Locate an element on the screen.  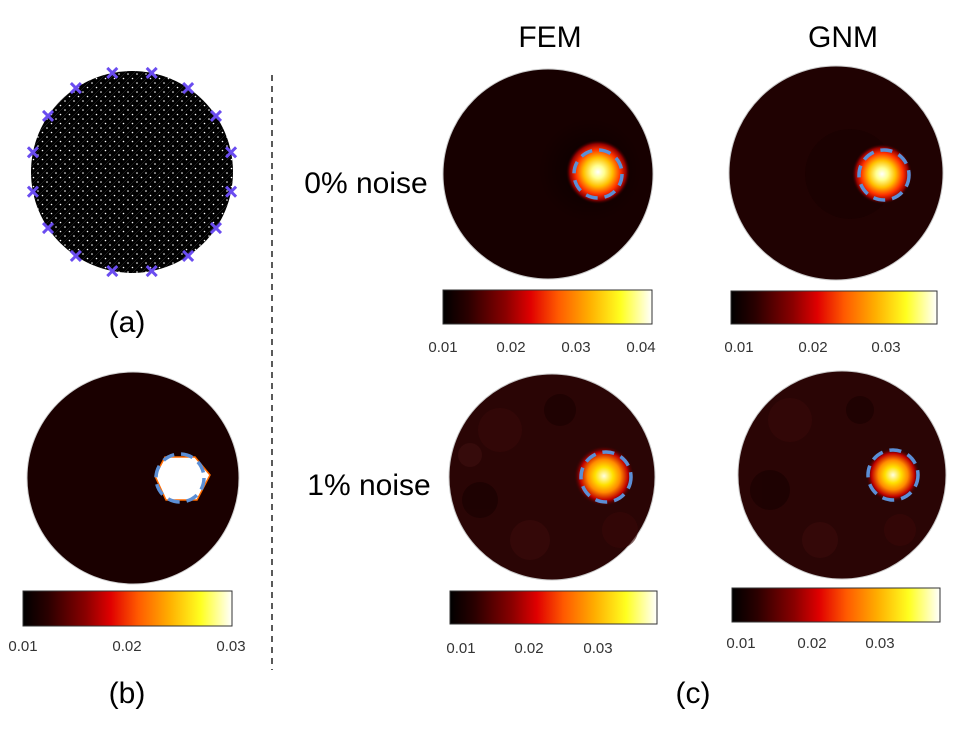
electrode-group is located at coordinates (132, 172).